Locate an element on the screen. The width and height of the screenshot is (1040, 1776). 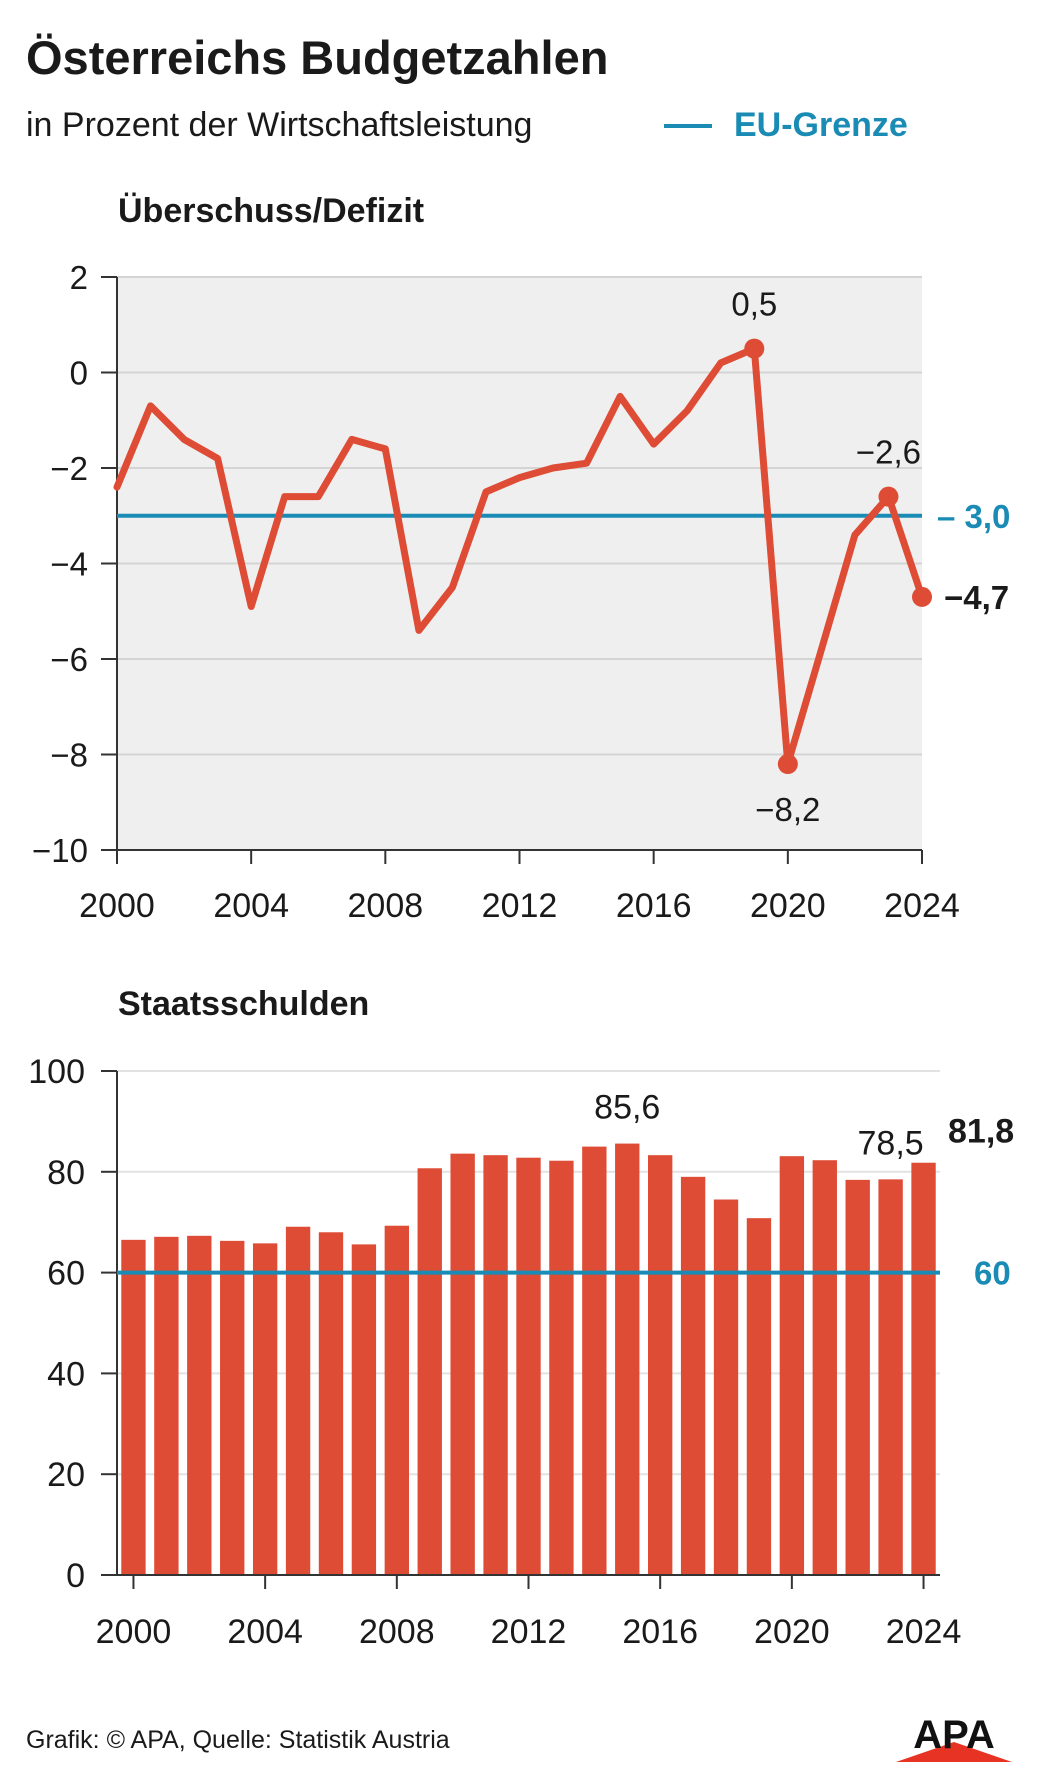
logo-text: APA is located at coordinates (953, 1735).